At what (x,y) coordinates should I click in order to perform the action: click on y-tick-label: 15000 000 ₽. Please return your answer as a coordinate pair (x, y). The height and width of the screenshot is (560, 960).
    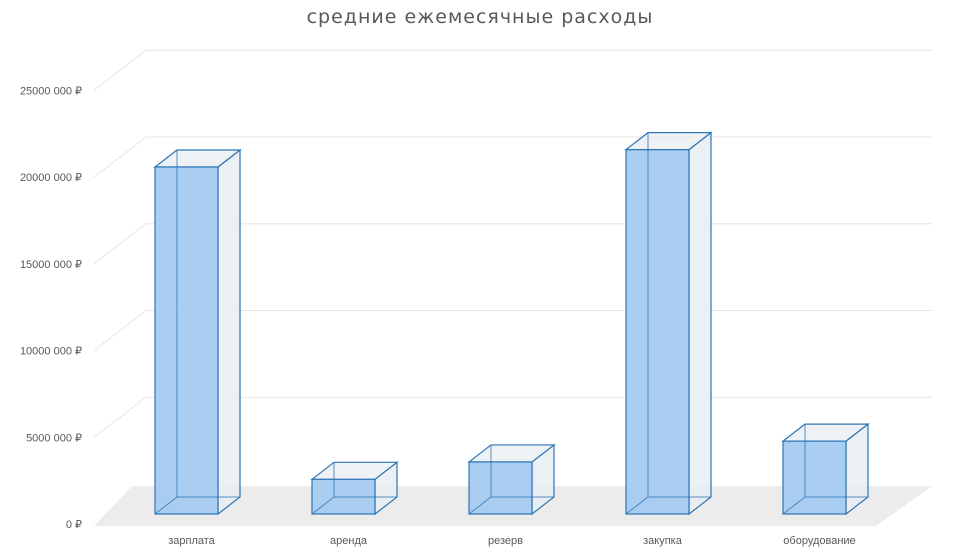
    Looking at the image, I should click on (51, 265).